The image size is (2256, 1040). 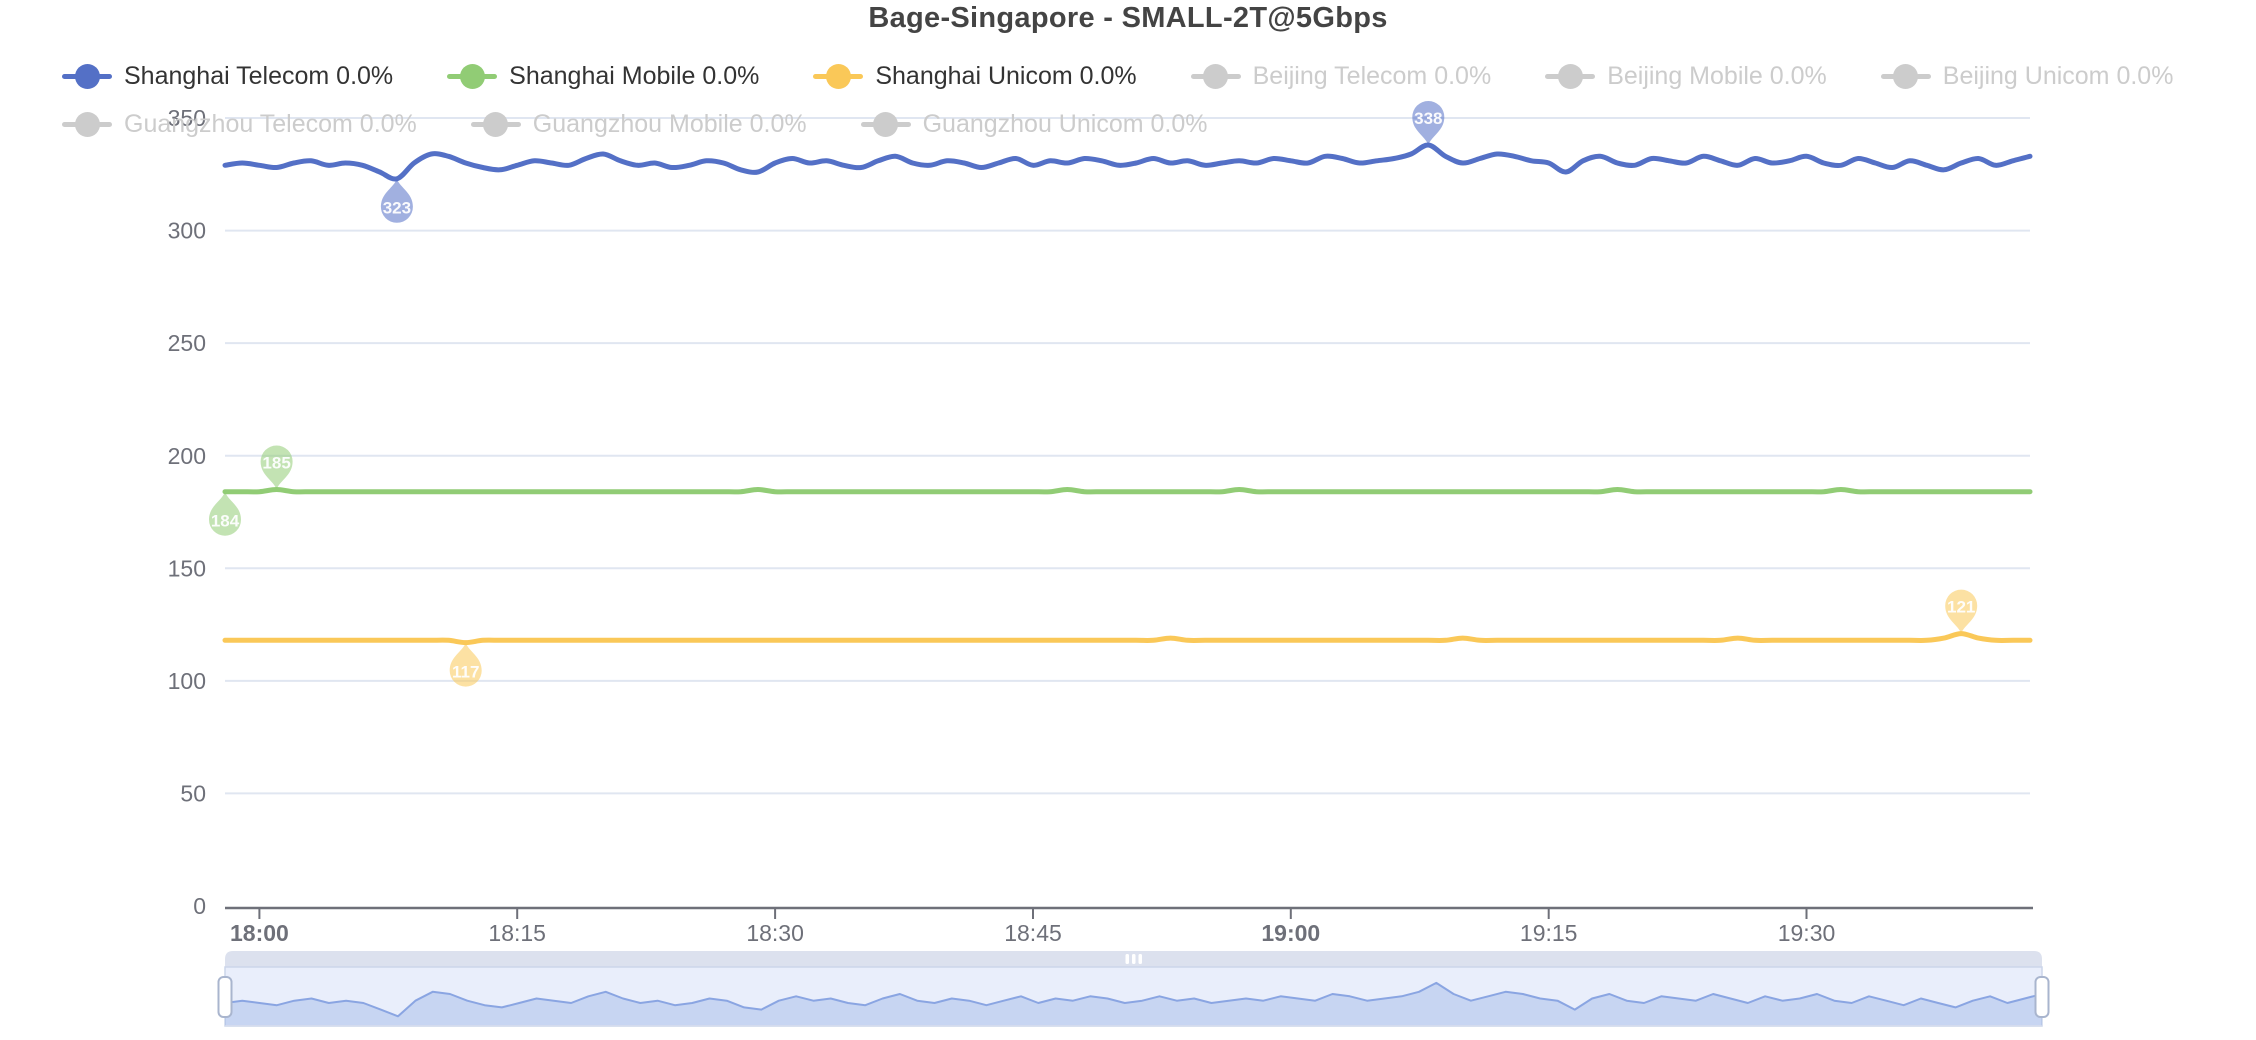 I want to click on legend-label: Shanghai Telecom 0.0%, so click(x=259, y=76).